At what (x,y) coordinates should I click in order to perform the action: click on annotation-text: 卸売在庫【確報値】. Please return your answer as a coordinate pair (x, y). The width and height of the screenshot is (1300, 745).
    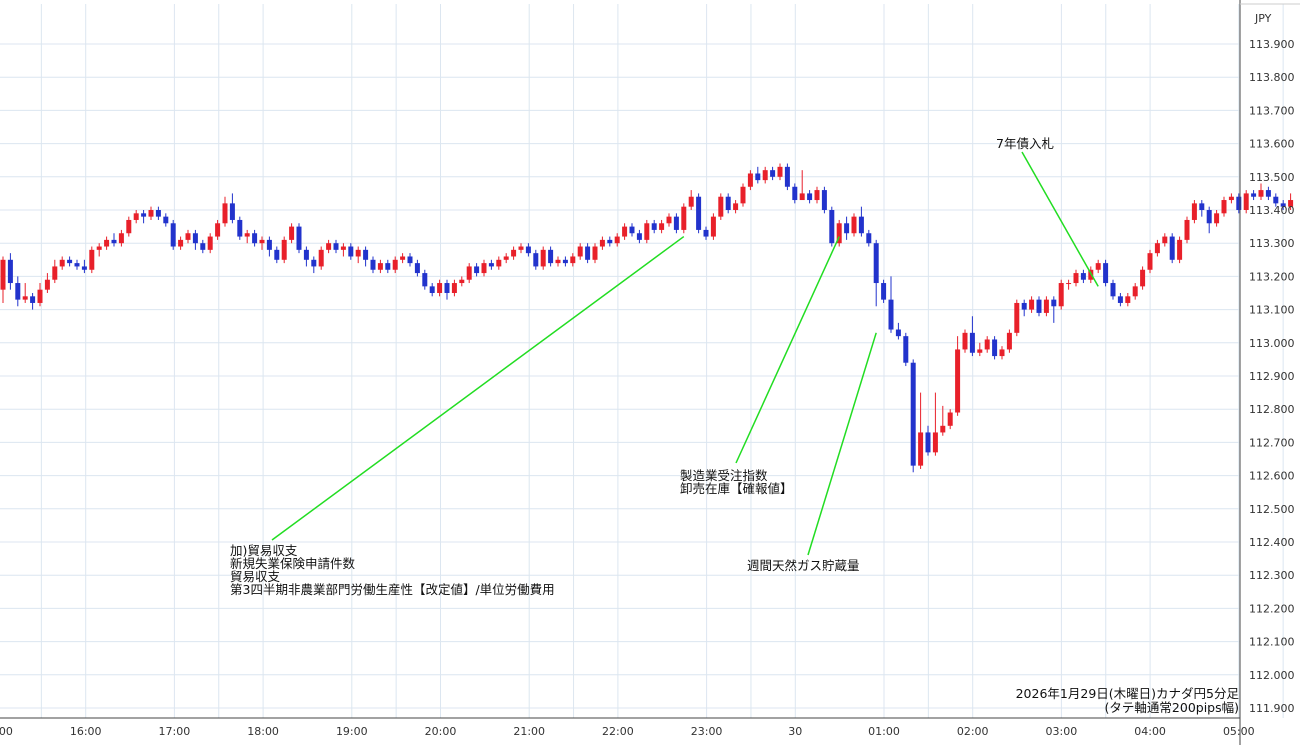
    Looking at the image, I should click on (736, 488).